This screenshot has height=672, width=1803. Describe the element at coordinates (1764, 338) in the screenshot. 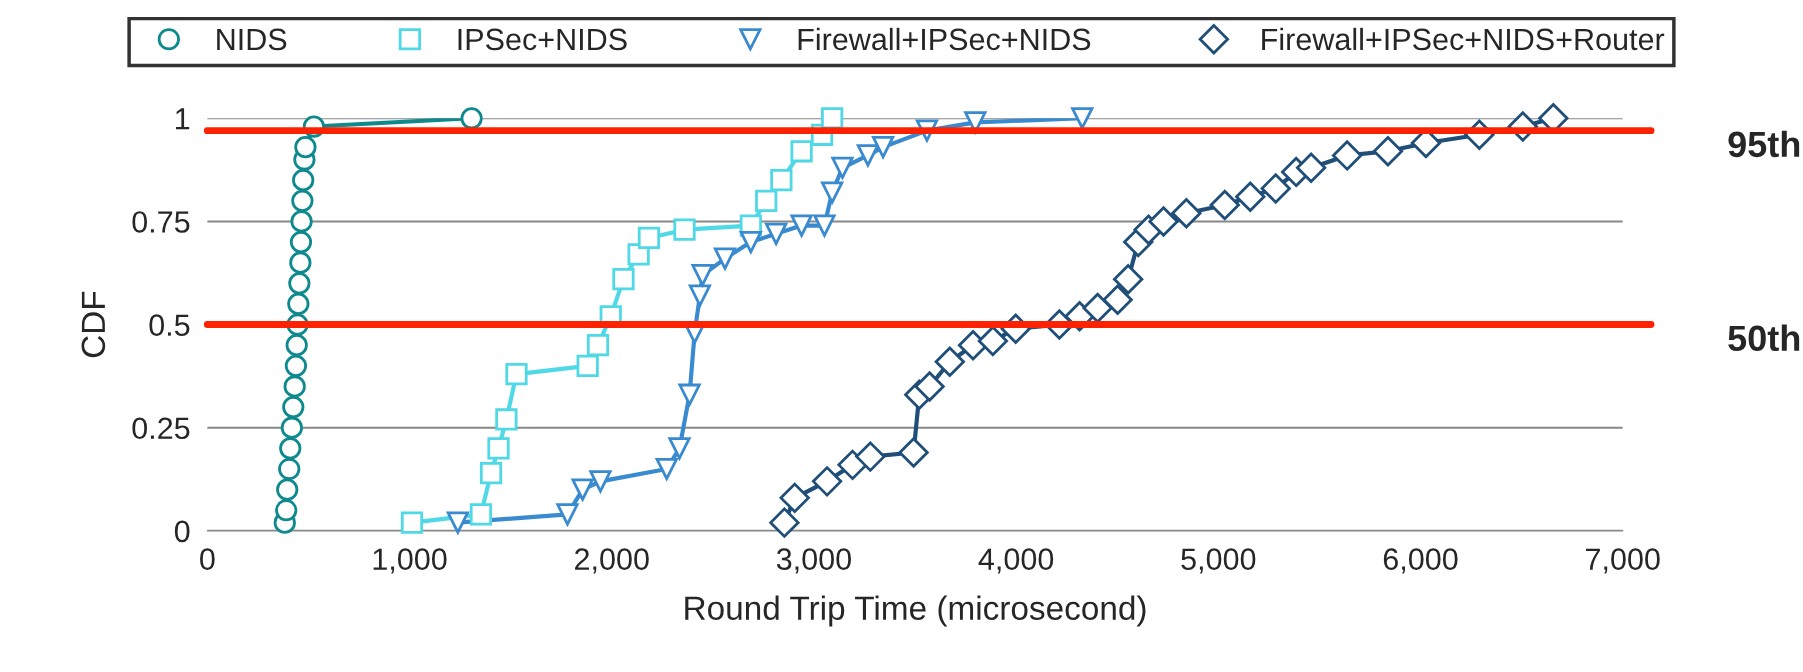

I see `ref-line-label: 50th` at that location.